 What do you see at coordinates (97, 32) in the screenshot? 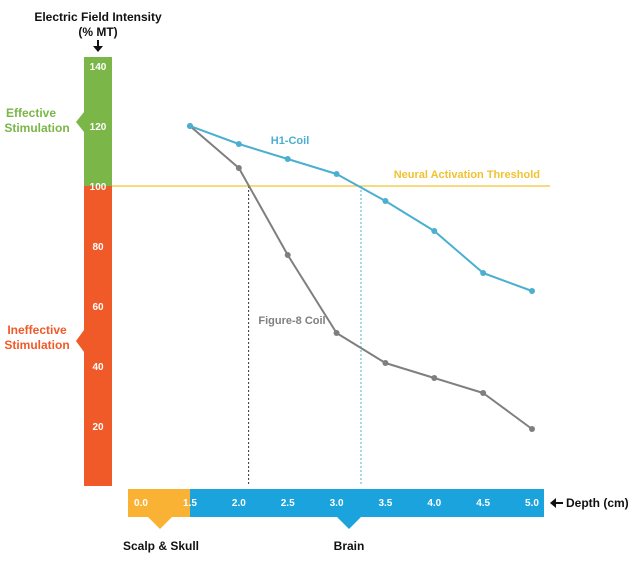
I see `y-axis-title-unit: (% MT)` at bounding box center [97, 32].